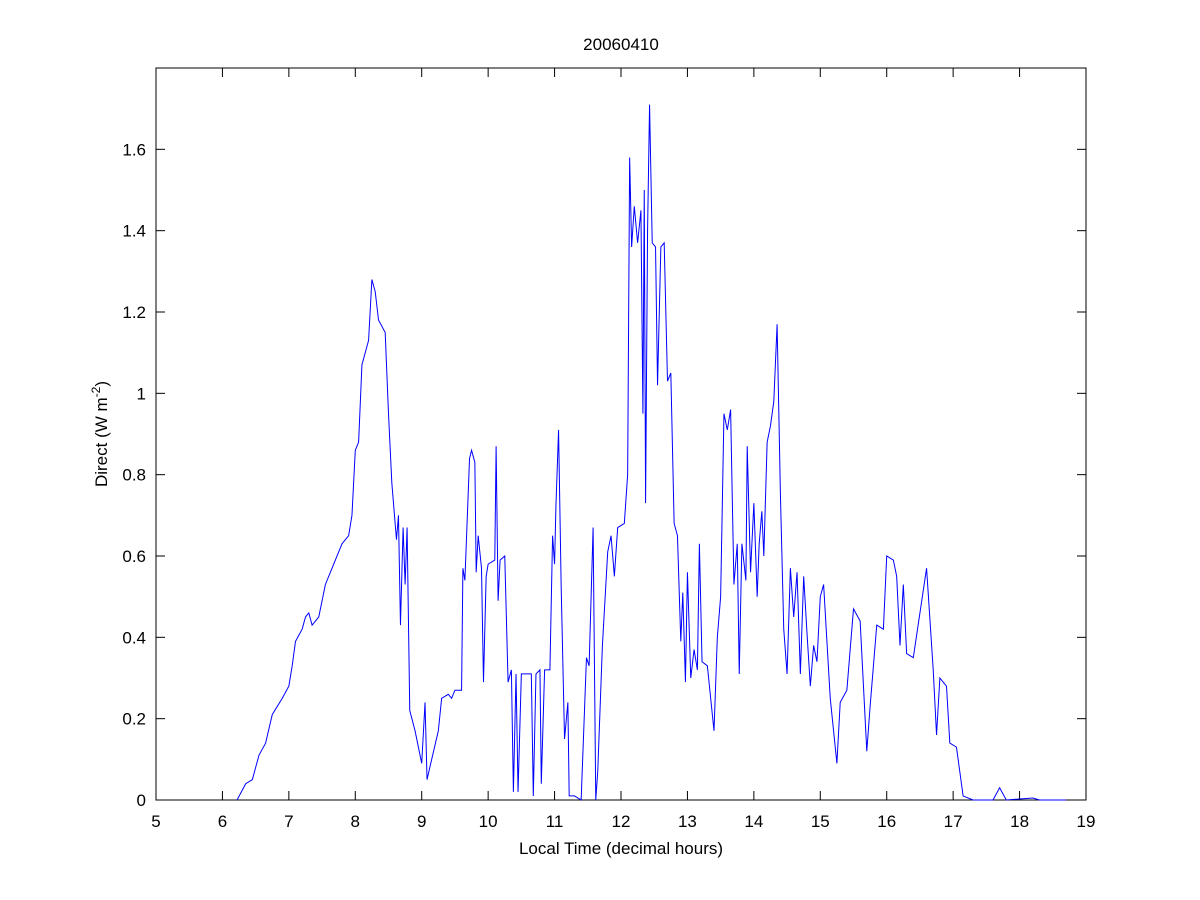 The width and height of the screenshot is (1200, 900). What do you see at coordinates (141, 393) in the screenshot?
I see `y-tick-label: 1` at bounding box center [141, 393].